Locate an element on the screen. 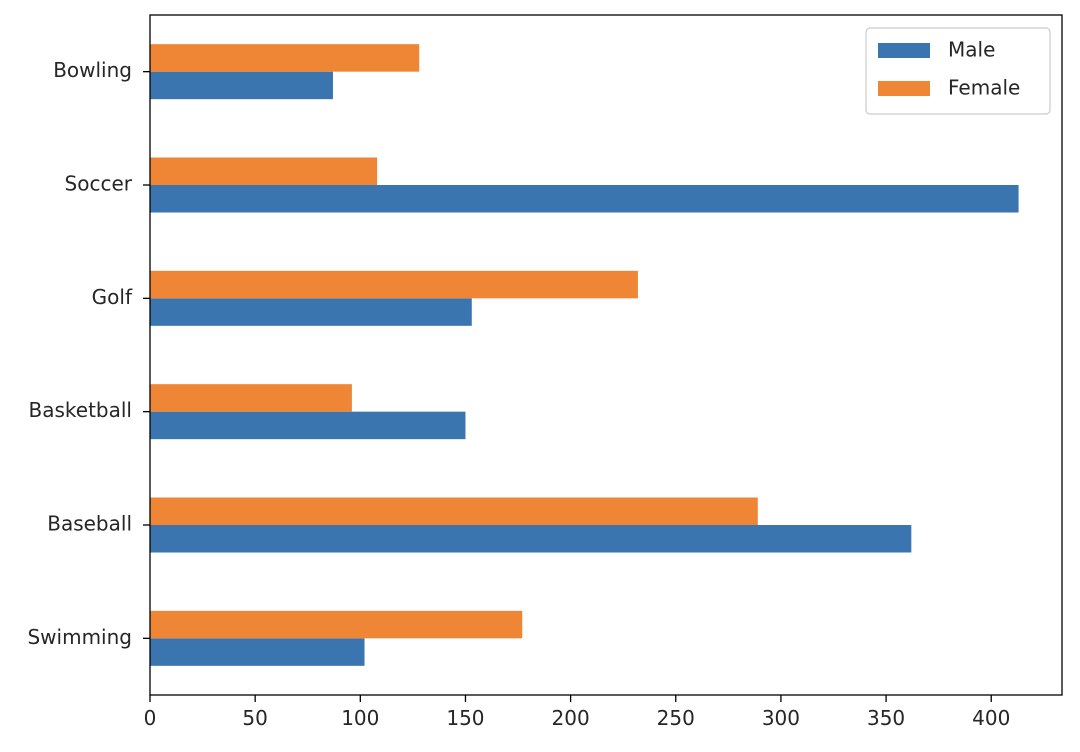 Image resolution: width=1080 pixels, height=752 pixels. legend-swatch-female is located at coordinates (904, 88).